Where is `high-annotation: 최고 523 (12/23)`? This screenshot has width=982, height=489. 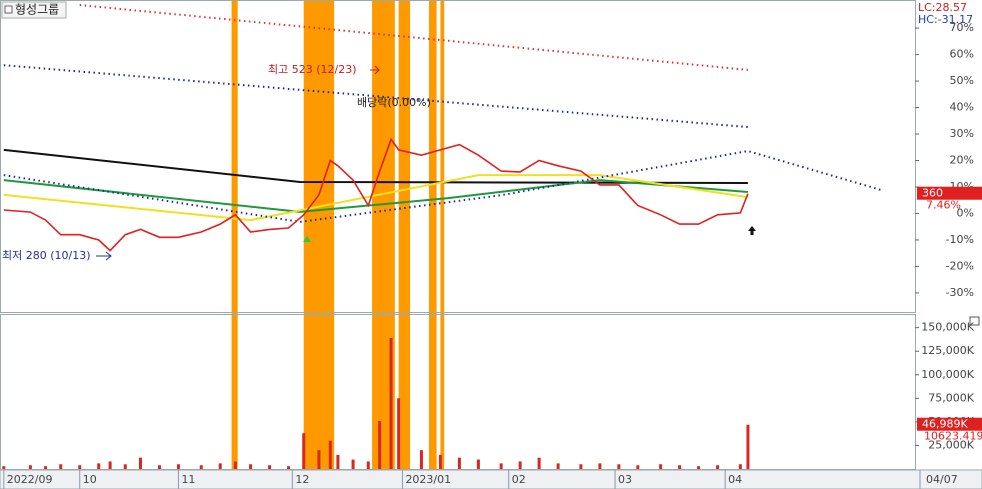 high-annotation: 최고 523 (12/23) is located at coordinates (312, 69).